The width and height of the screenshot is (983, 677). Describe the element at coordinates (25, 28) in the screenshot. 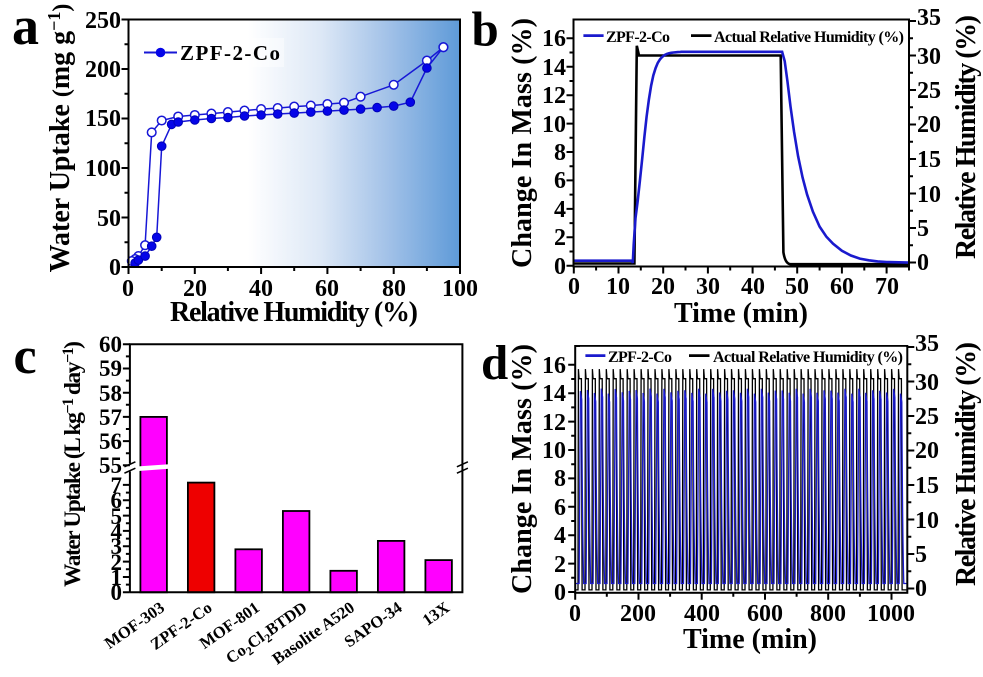

I see `svg-text: a` at that location.